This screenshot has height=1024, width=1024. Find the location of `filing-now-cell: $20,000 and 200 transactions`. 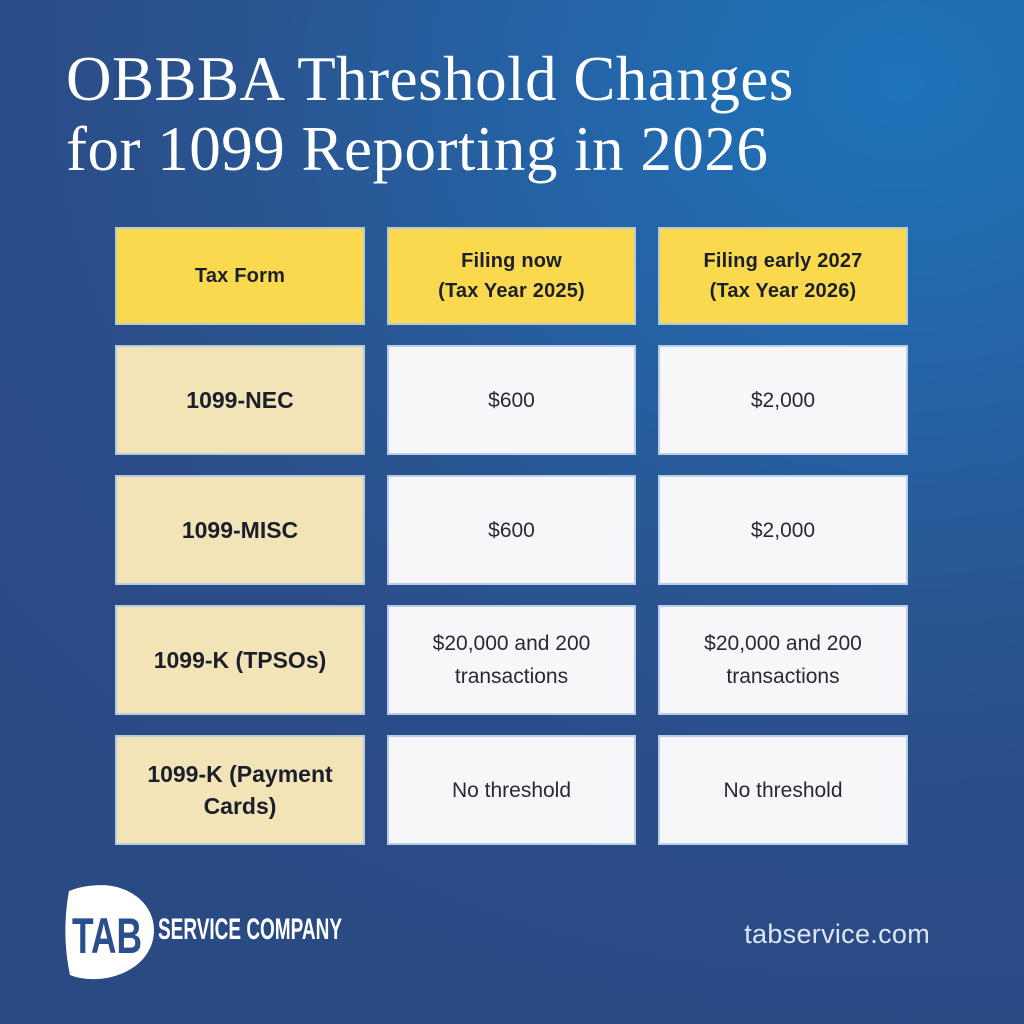

filing-now-cell: $20,000 and 200 transactions is located at coordinates (511, 660).